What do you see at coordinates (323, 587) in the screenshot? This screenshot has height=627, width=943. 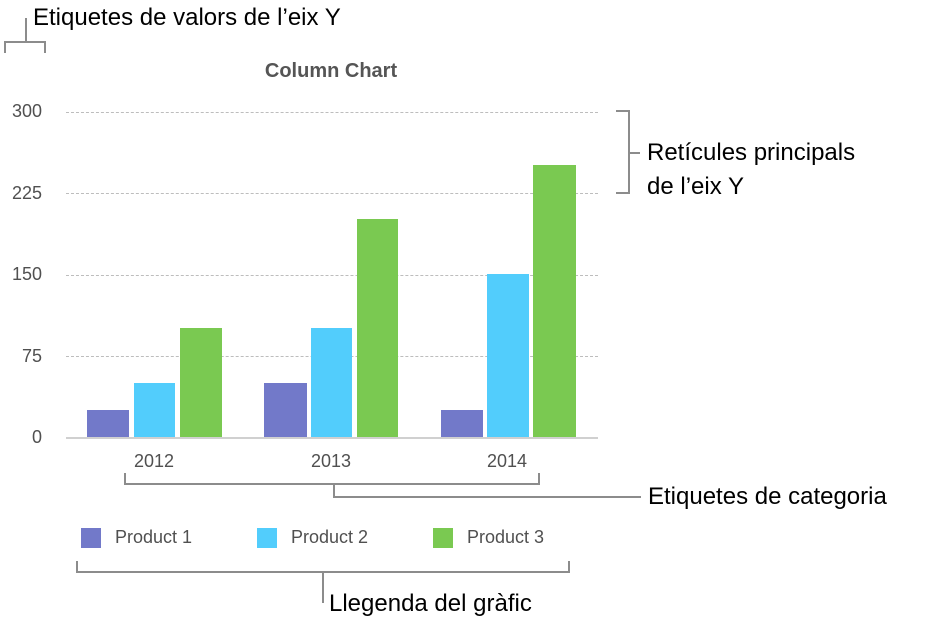 I see `legend-bracket-stem` at bounding box center [323, 587].